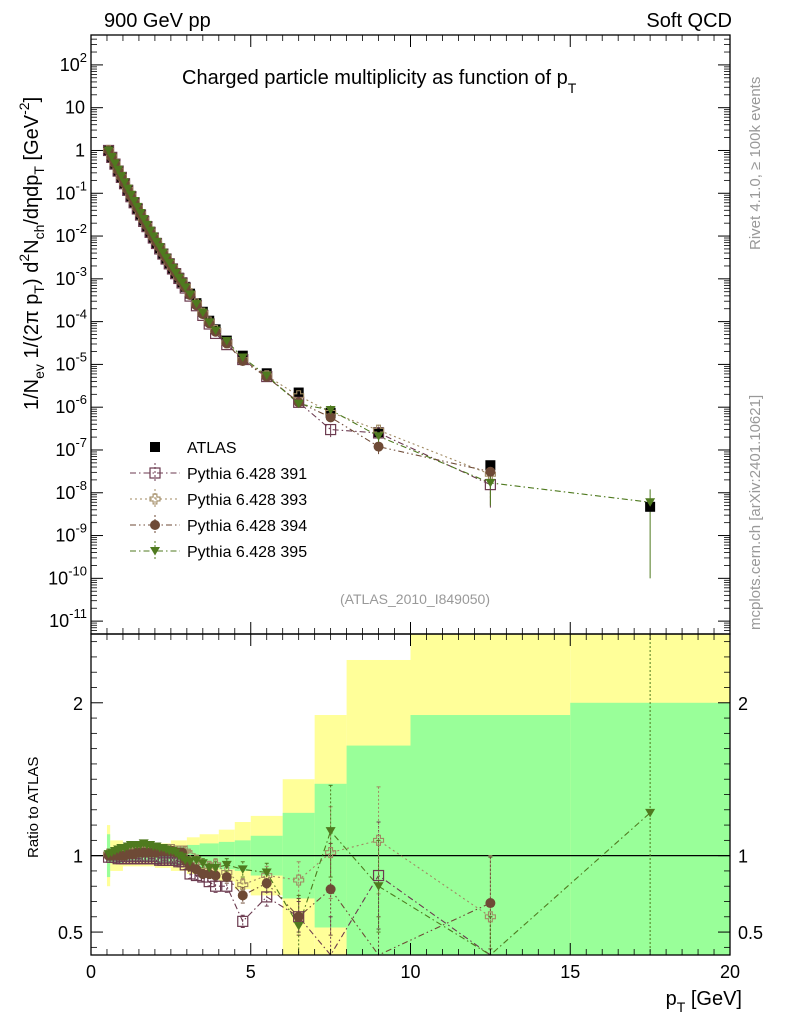 The image size is (786, 1024). What do you see at coordinates (730, 972) in the screenshot?
I see `ratio-xtick-label-4: 20` at bounding box center [730, 972].